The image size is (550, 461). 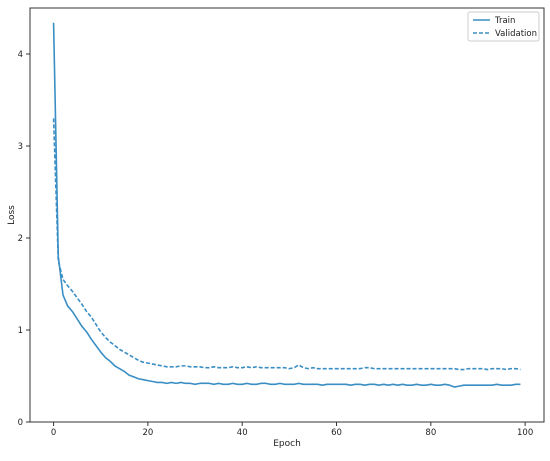 I want to click on legend-validation-label: Validation, so click(x=516, y=34).